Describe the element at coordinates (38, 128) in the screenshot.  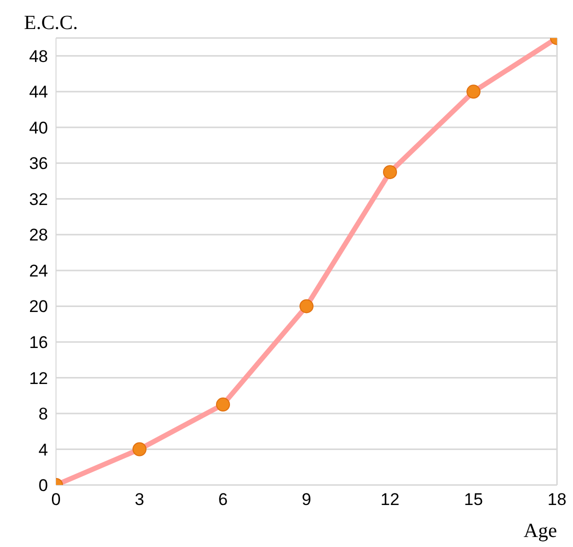
I see `y-tick-label: 40` at that location.